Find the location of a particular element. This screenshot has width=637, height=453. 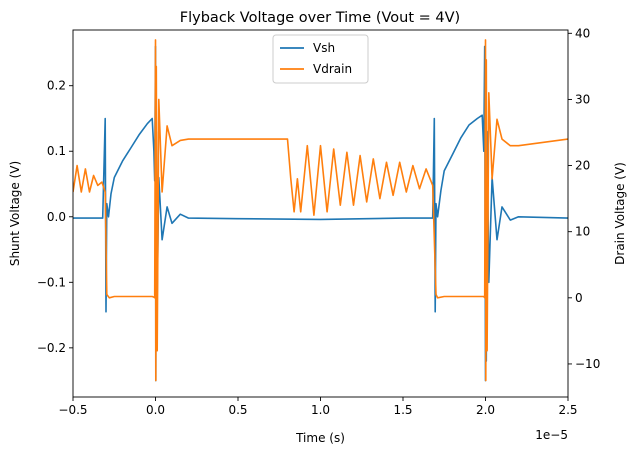

legend-box is located at coordinates (320, 59).